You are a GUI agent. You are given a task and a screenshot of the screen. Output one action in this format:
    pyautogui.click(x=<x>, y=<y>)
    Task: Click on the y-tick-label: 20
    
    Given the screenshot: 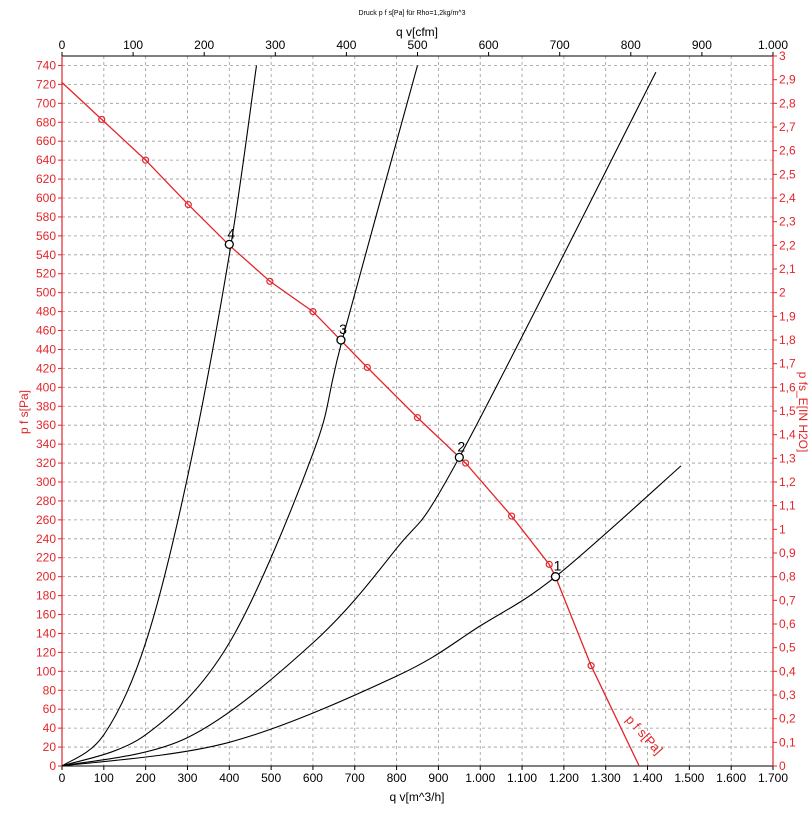 What is the action you would take?
    pyautogui.click(x=50, y=747)
    